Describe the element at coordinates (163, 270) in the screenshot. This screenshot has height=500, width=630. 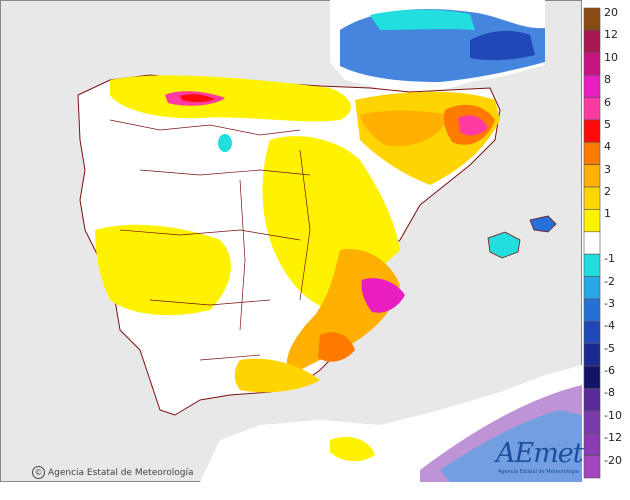
I see `anomaly-yellow-west` at that location.